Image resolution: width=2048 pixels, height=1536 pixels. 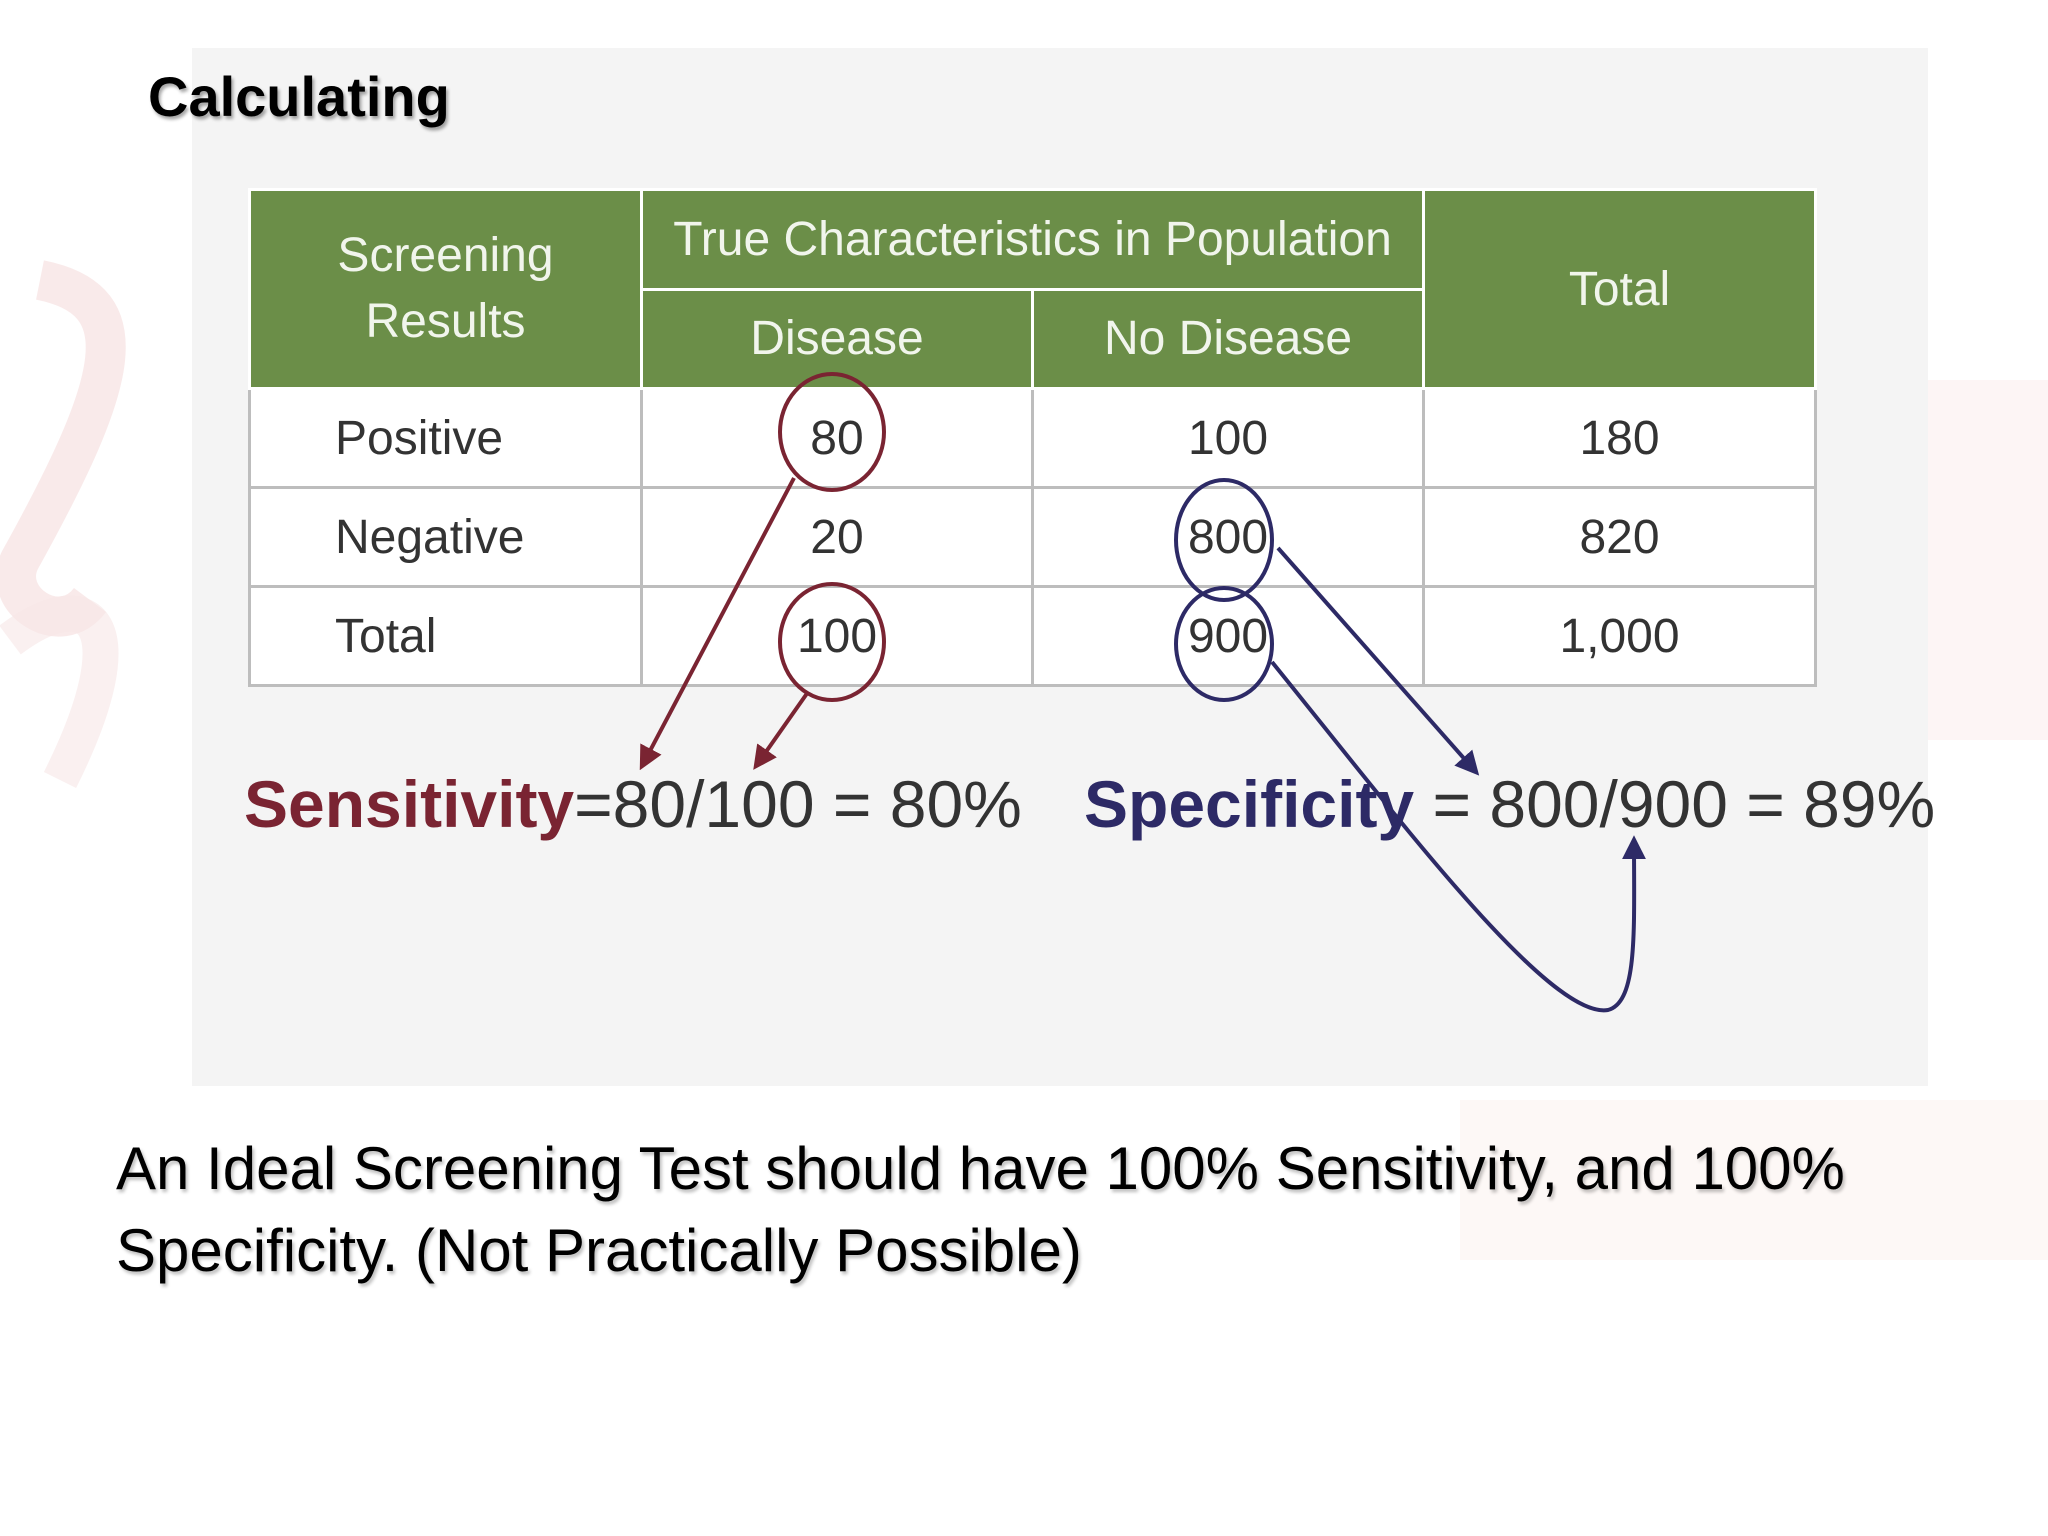 What do you see at coordinates (837, 338) in the screenshot?
I see `header-disease: Disease` at bounding box center [837, 338].